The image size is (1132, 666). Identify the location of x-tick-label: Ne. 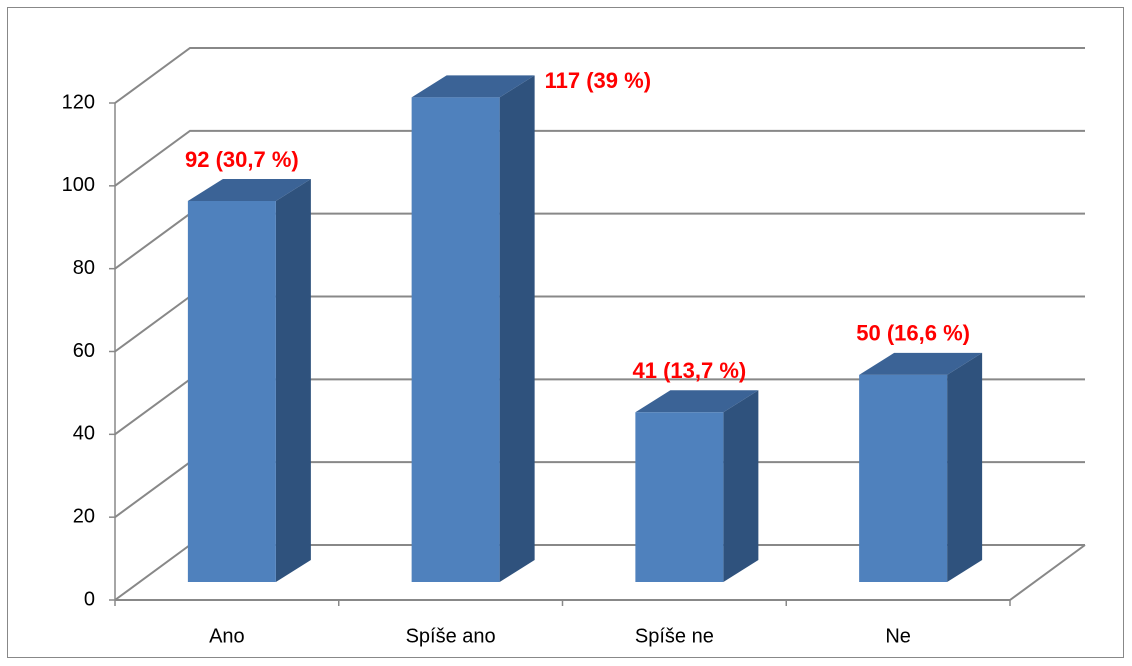
(898, 636).